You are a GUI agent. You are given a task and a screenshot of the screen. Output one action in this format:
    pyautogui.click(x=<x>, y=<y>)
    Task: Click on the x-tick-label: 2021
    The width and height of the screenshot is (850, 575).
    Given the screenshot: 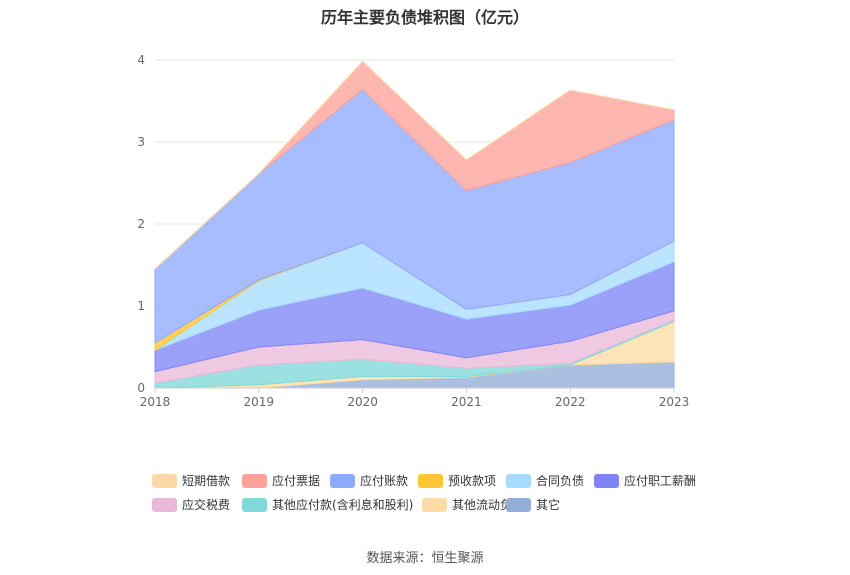 What is the action you would take?
    pyautogui.click(x=466, y=402)
    